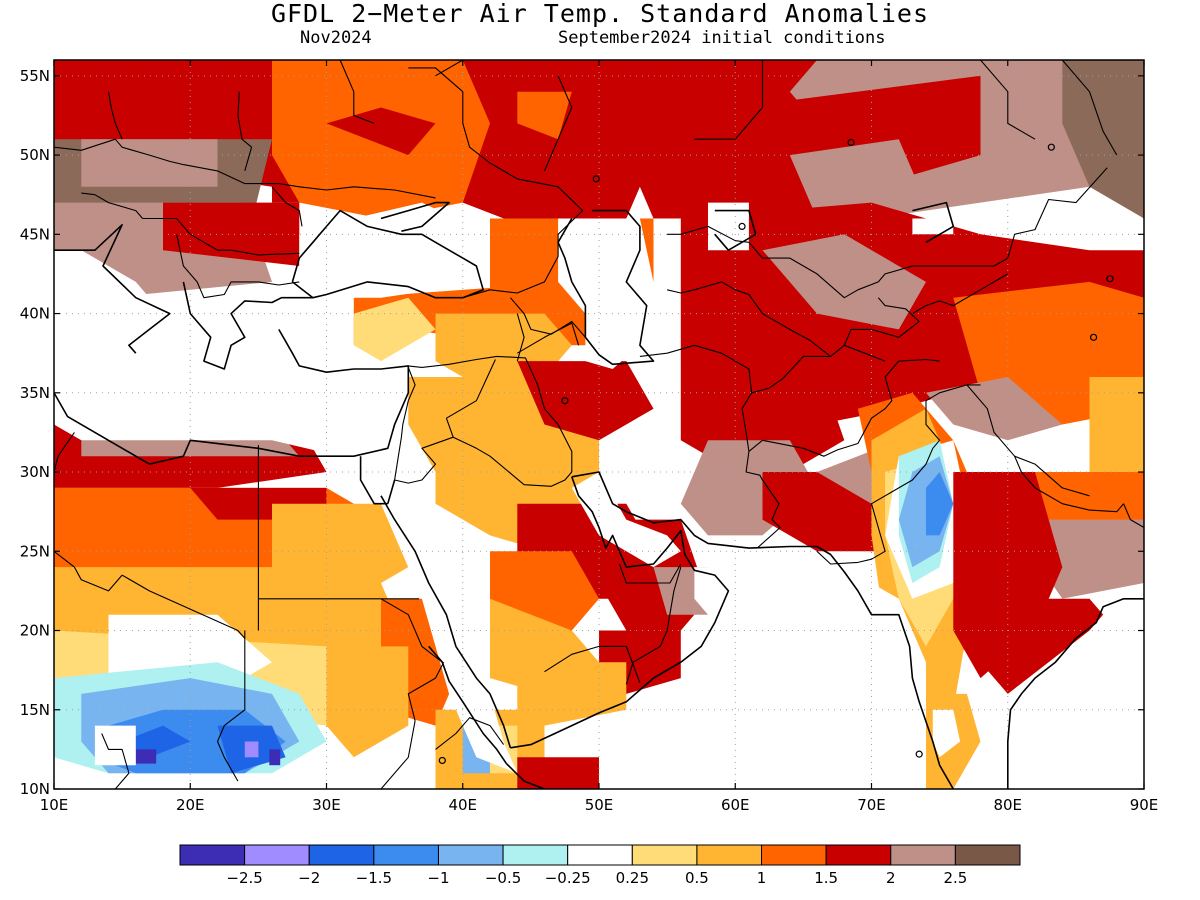 This screenshot has width=1200, height=900. What do you see at coordinates (891, 878) in the screenshot?
I see `legend-label-10: 2` at bounding box center [891, 878].